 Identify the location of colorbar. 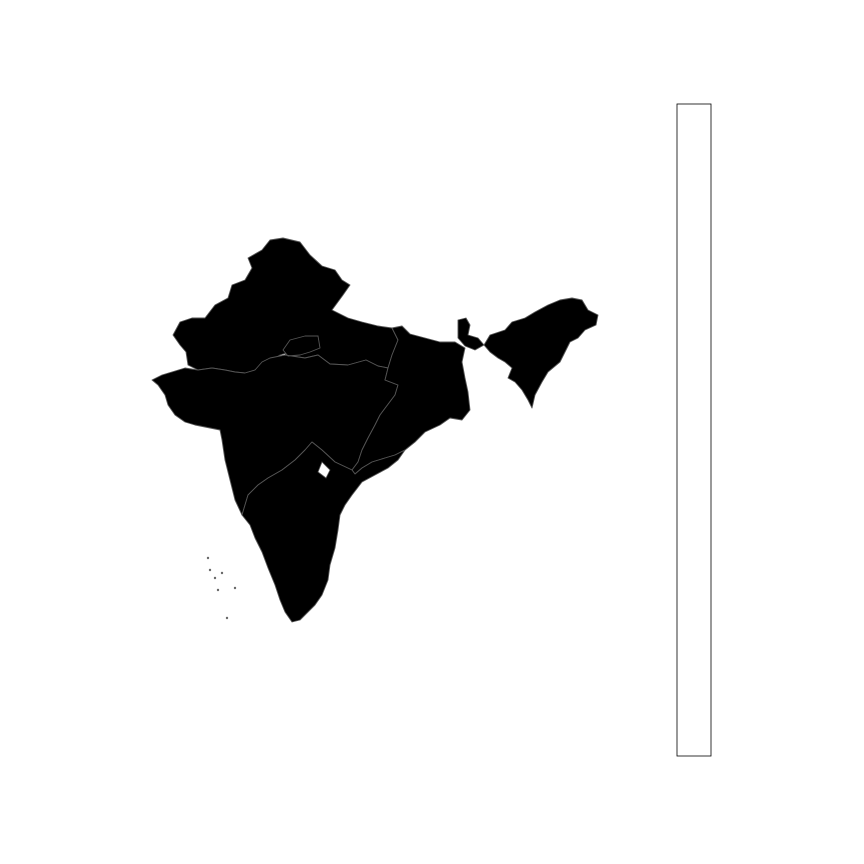
(694, 430).